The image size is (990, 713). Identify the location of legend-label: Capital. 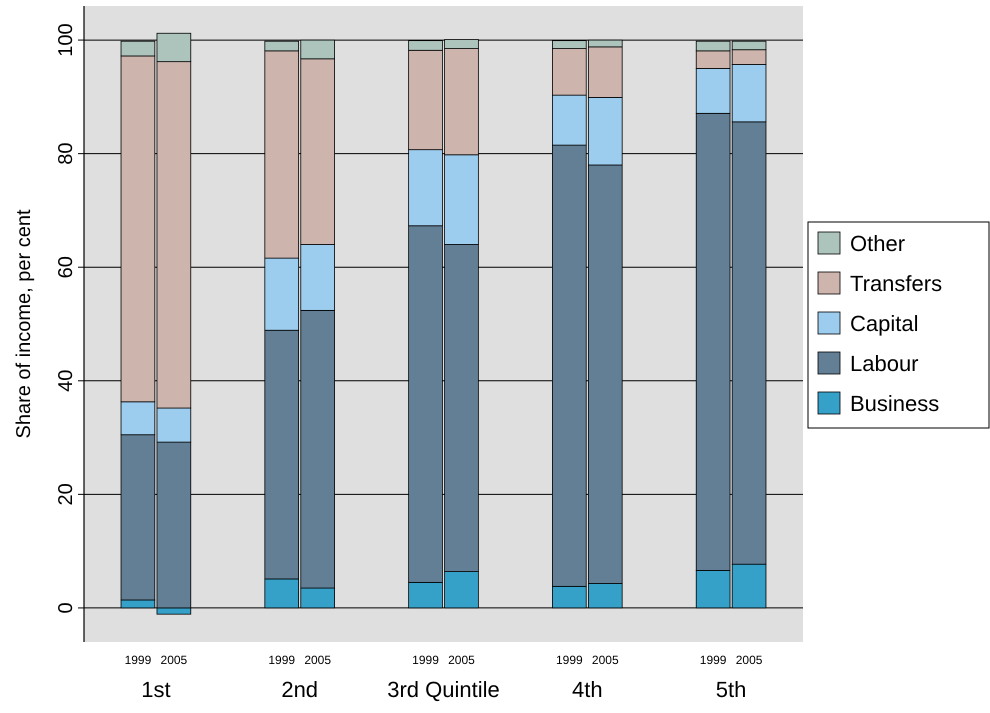
(884, 323).